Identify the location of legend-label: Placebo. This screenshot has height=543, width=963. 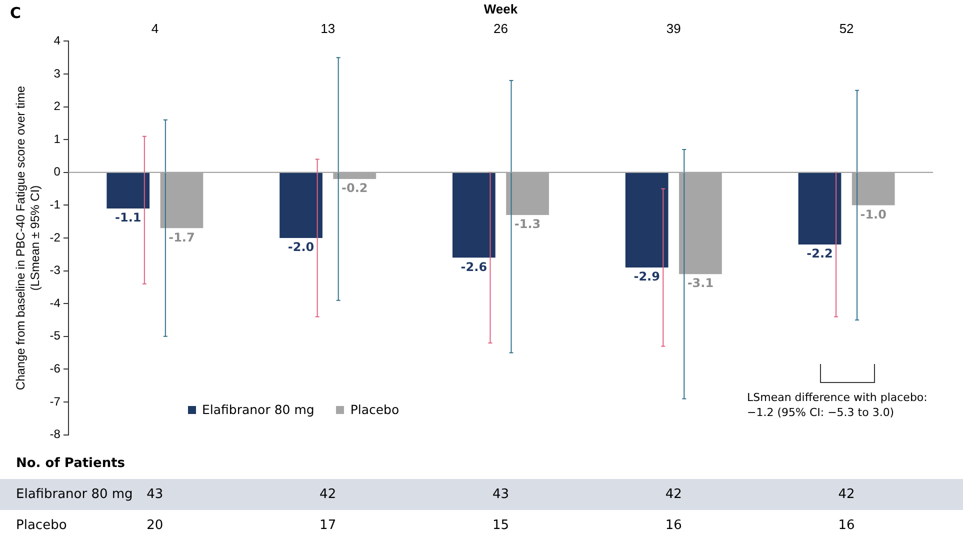
(374, 409).